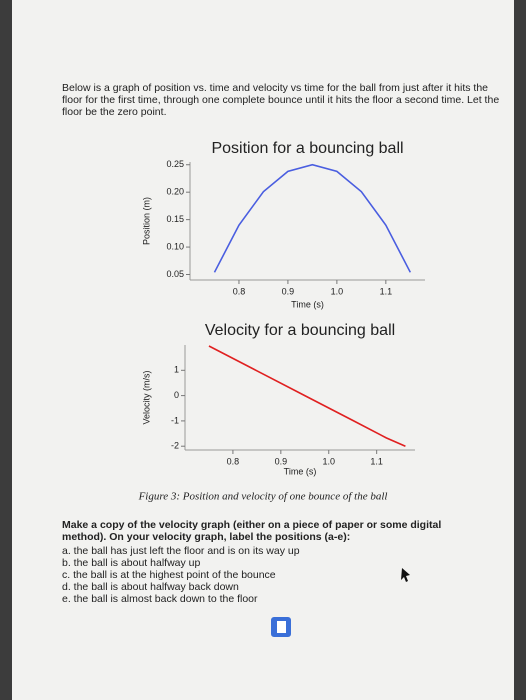 The image size is (526, 700). Describe the element at coordinates (175, 219) in the screenshot. I see `y-tick-label: 0.15` at that location.